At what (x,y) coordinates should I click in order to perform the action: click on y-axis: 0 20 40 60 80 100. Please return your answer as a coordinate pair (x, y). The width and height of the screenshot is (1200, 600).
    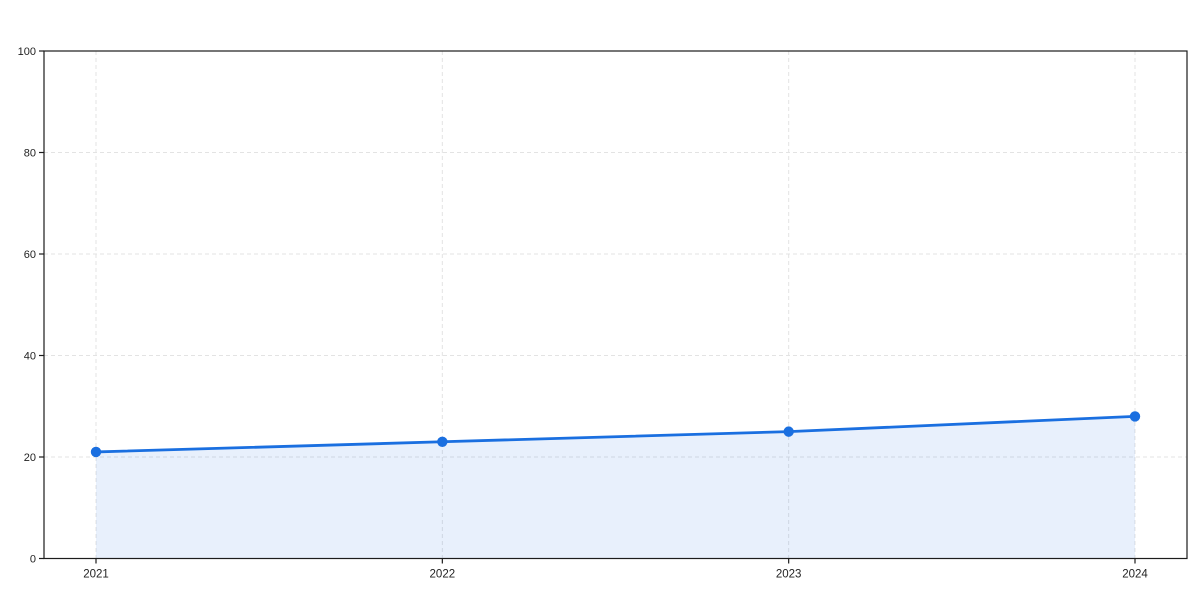
    Looking at the image, I should click on (31, 305).